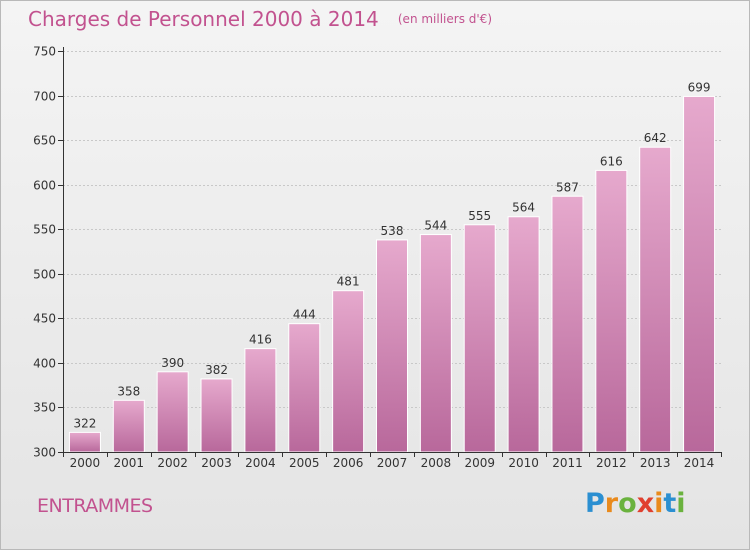 The height and width of the screenshot is (550, 750). Describe the element at coordinates (436, 463) in the screenshot. I see `x-tick-label: 2008` at that location.